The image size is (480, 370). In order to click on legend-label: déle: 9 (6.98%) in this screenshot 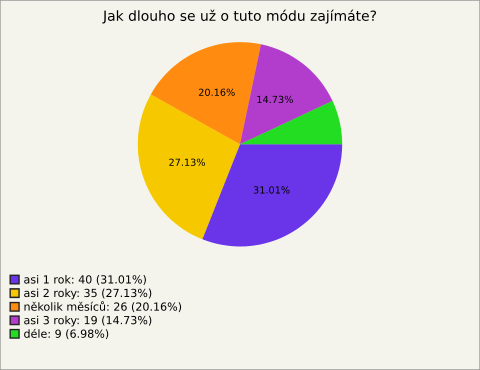, I will do `click(66, 334)`.